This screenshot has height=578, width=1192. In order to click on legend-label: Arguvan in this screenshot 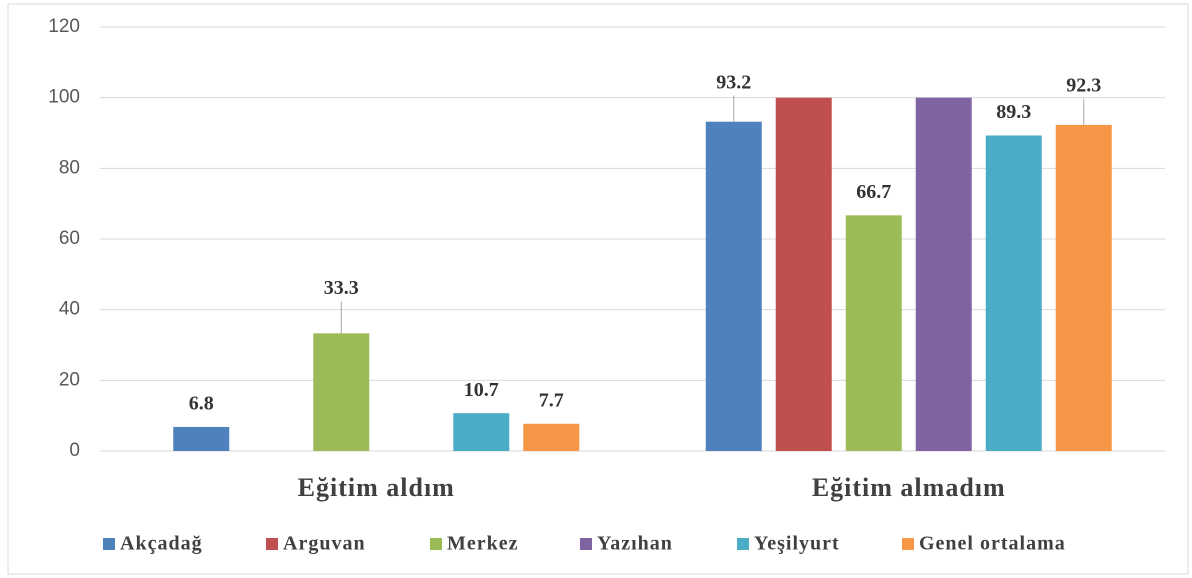, I will do `click(324, 544)`.